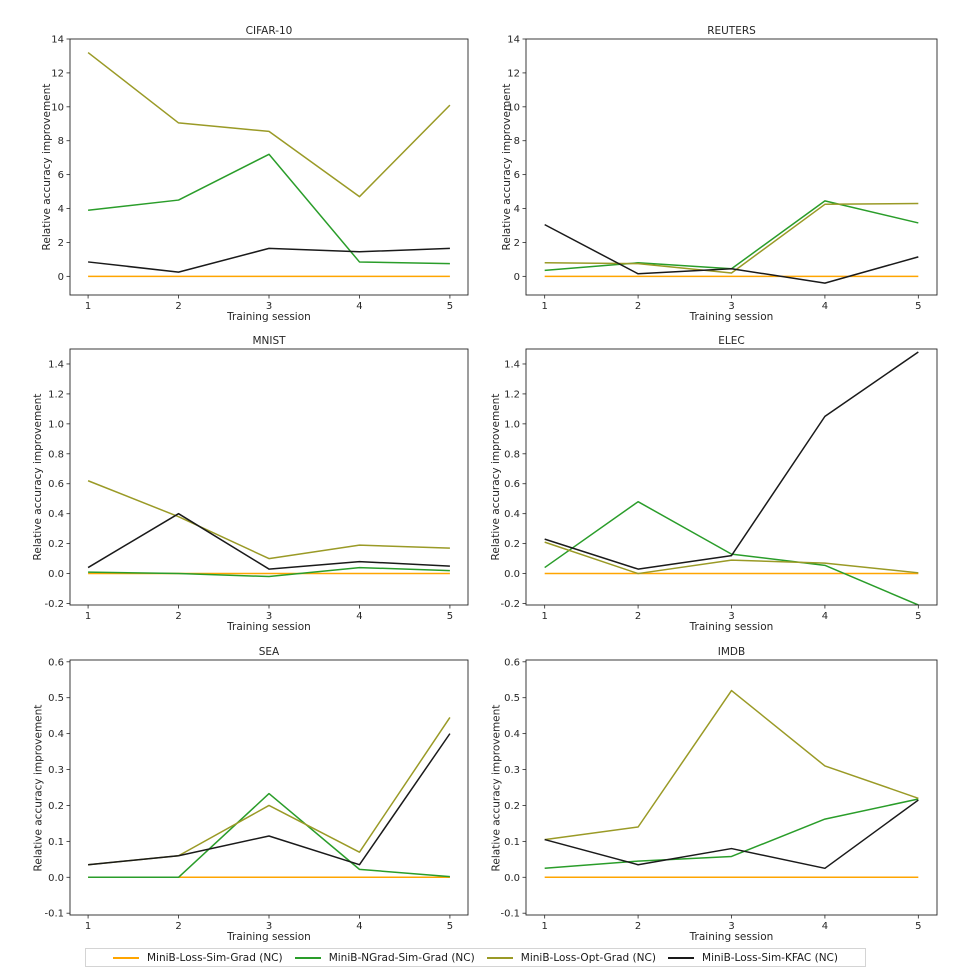  Describe the element at coordinates (731, 31) in the screenshot. I see `chart-title-reuters: REUTERS` at that location.